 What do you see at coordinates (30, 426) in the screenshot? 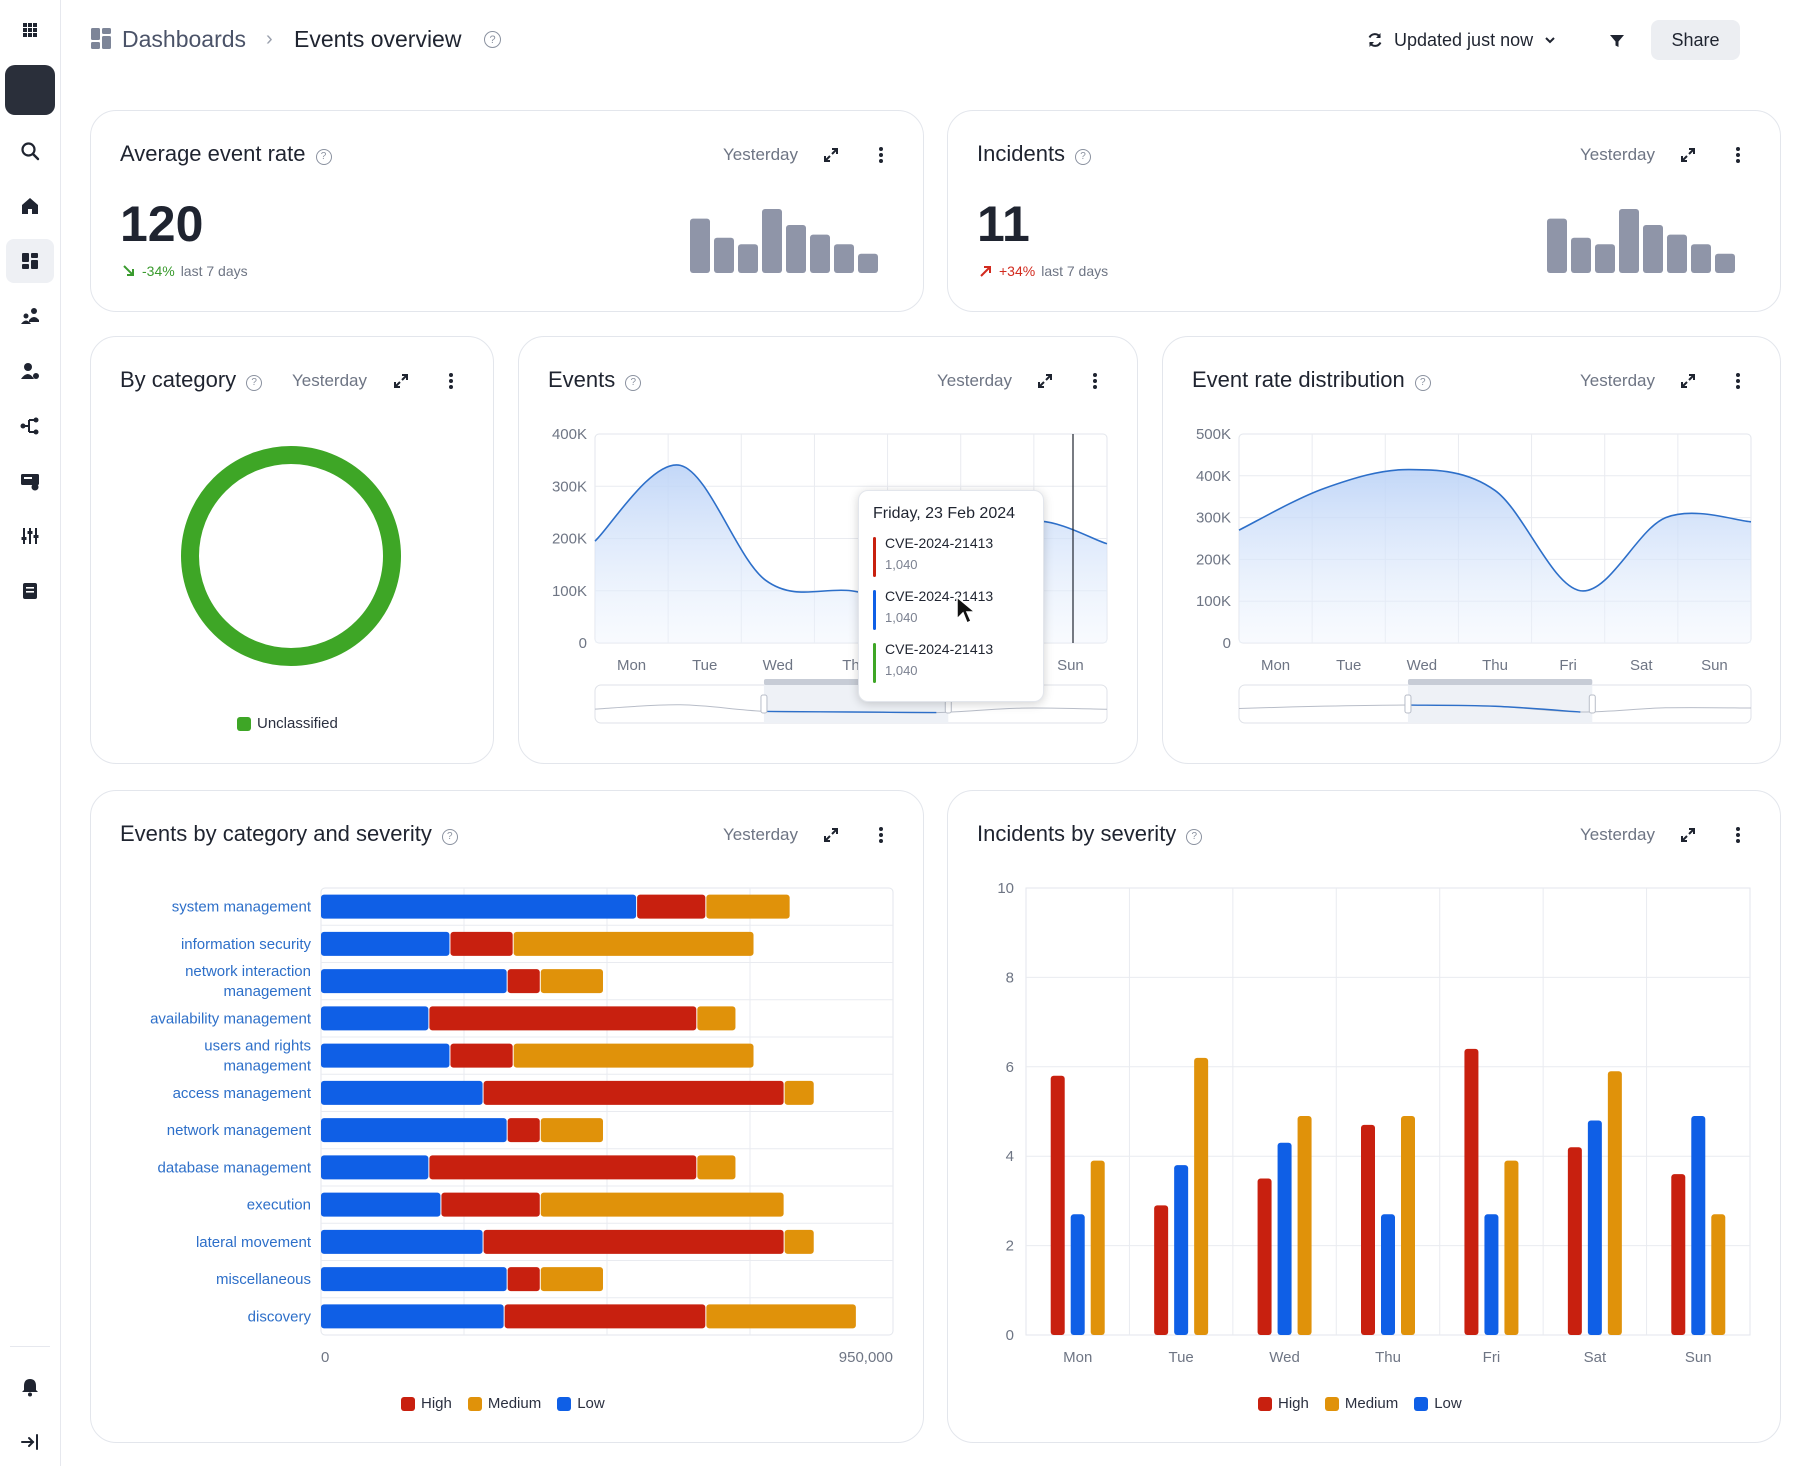
I see `topology-icon` at bounding box center [30, 426].